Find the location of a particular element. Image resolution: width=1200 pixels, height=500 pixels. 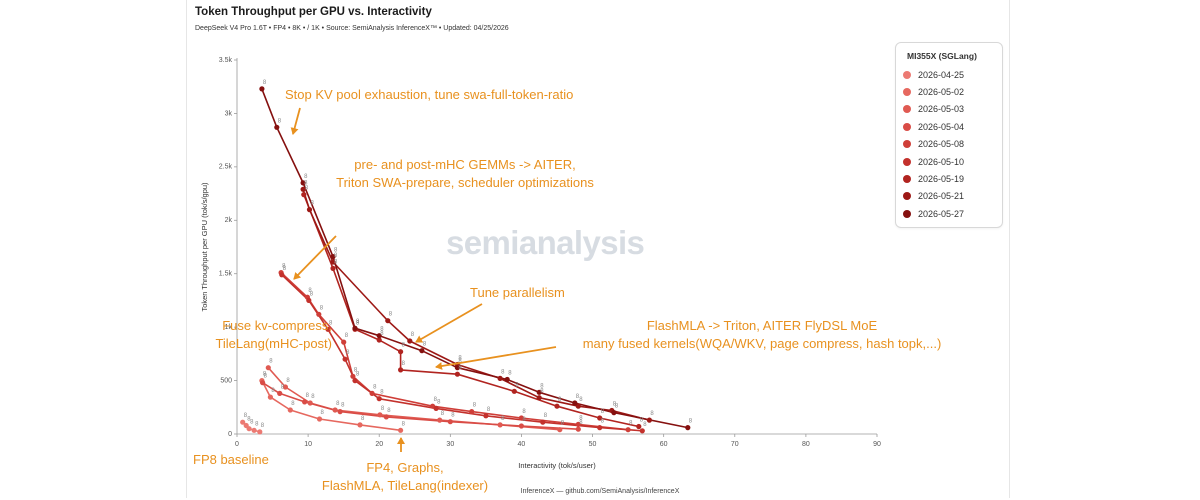

y-axis-label: Token Throughput per GPU (tok/s/gpu) is located at coordinates (204, 247).